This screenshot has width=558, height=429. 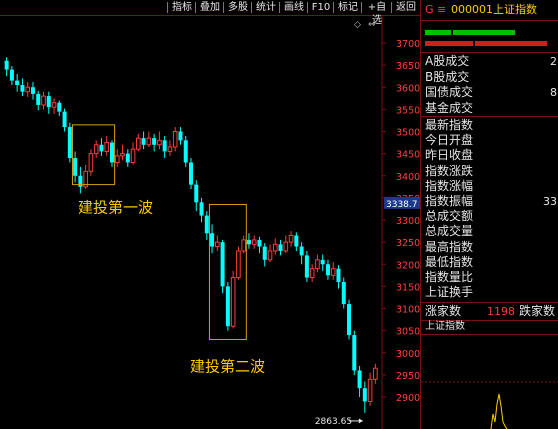 I want to click on mini-intraday-chart, so click(x=489, y=405).